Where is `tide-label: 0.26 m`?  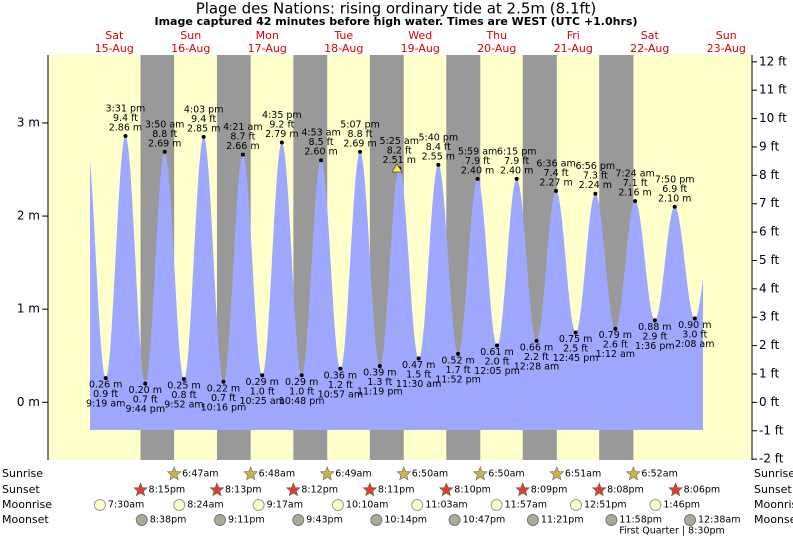
tide-label: 0.26 m is located at coordinates (105, 385).